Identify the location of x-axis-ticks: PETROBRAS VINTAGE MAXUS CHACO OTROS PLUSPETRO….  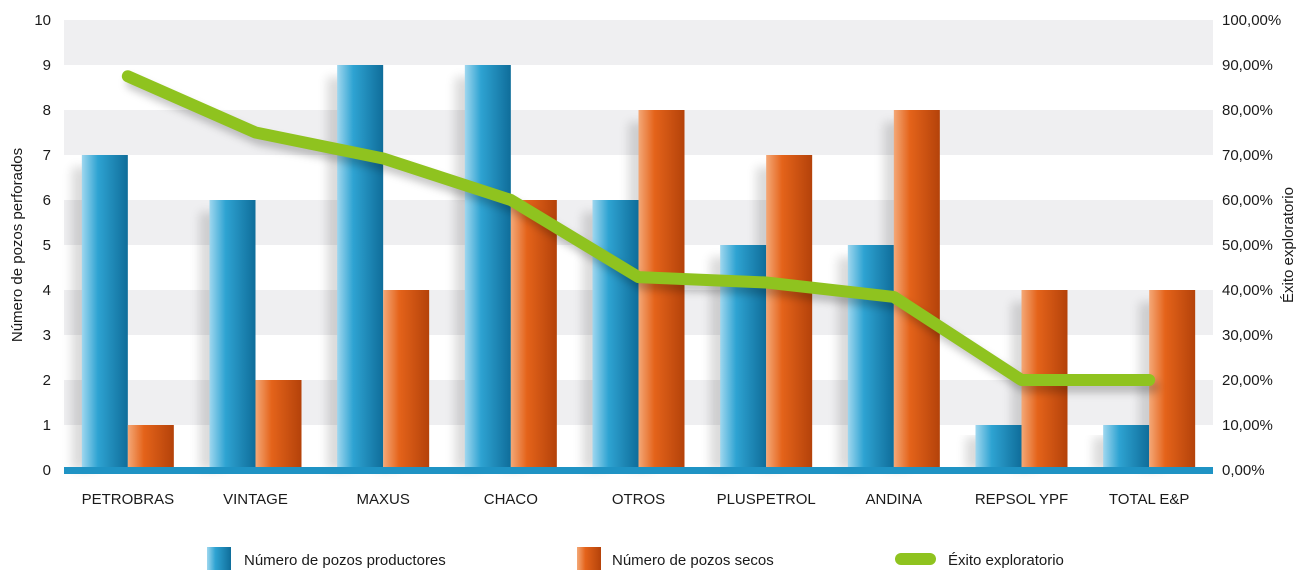
(636, 499).